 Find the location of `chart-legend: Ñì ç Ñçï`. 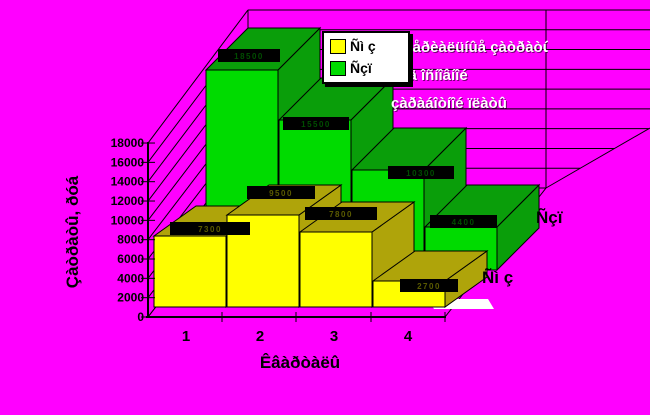

chart-legend: Ñì ç Ñçï is located at coordinates (366, 57).